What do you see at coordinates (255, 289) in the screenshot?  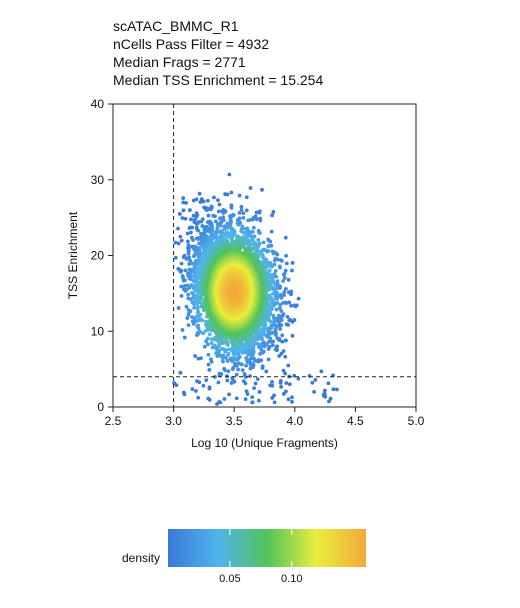 I see `scatter-points` at bounding box center [255, 289].